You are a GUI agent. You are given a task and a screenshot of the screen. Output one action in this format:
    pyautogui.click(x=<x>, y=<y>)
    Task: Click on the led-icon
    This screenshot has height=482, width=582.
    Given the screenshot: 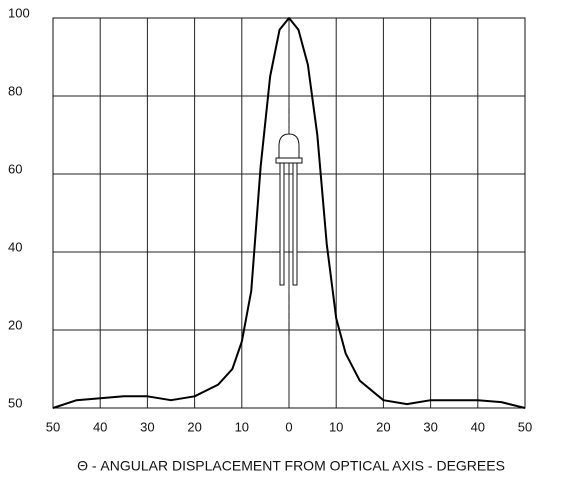 What is the action you would take?
    pyautogui.click(x=289, y=221)
    